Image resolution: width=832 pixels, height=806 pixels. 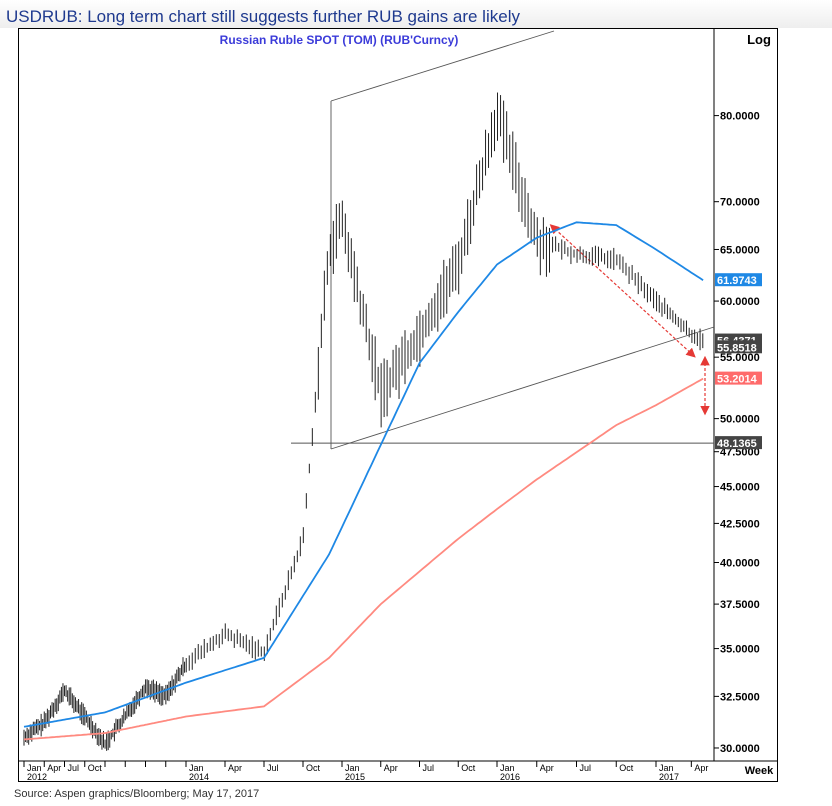 I want to click on scale-label: Log, so click(x=759, y=39).